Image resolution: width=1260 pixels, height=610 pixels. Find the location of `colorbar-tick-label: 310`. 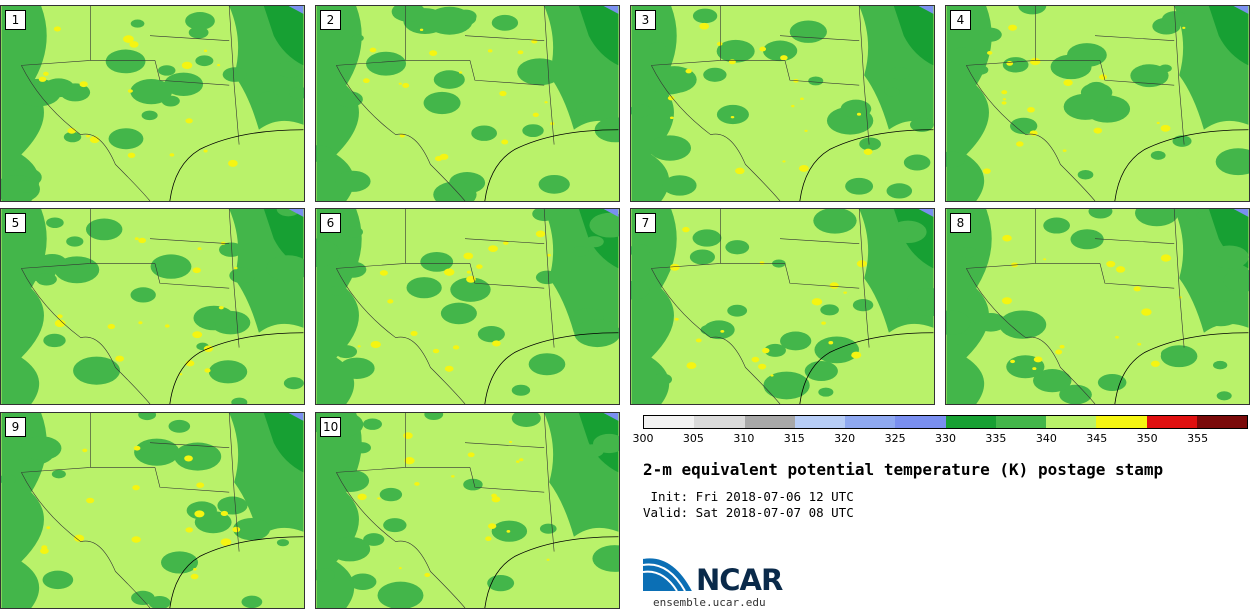

colorbar-tick-label: 310 is located at coordinates (744, 438).